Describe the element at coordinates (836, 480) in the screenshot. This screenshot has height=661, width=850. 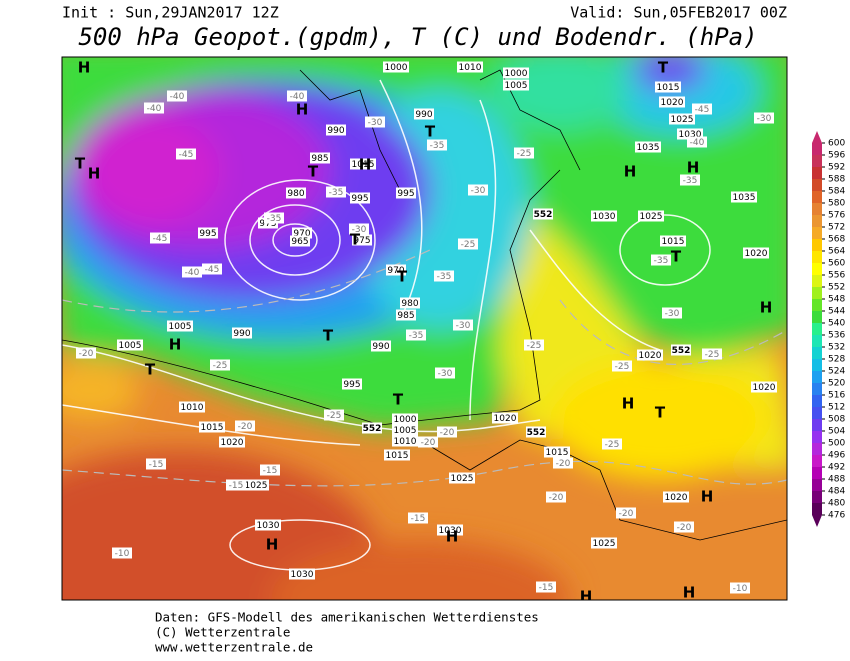
I see `colorbar-label: 488` at that location.